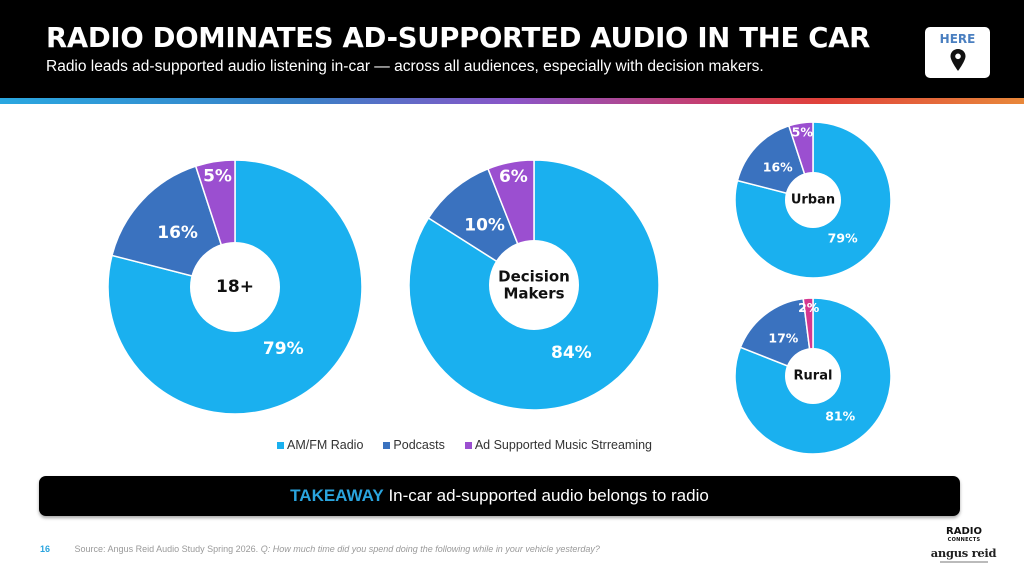  I want to click on legend-item-am-fm: AM/FM Radio, so click(320, 445).